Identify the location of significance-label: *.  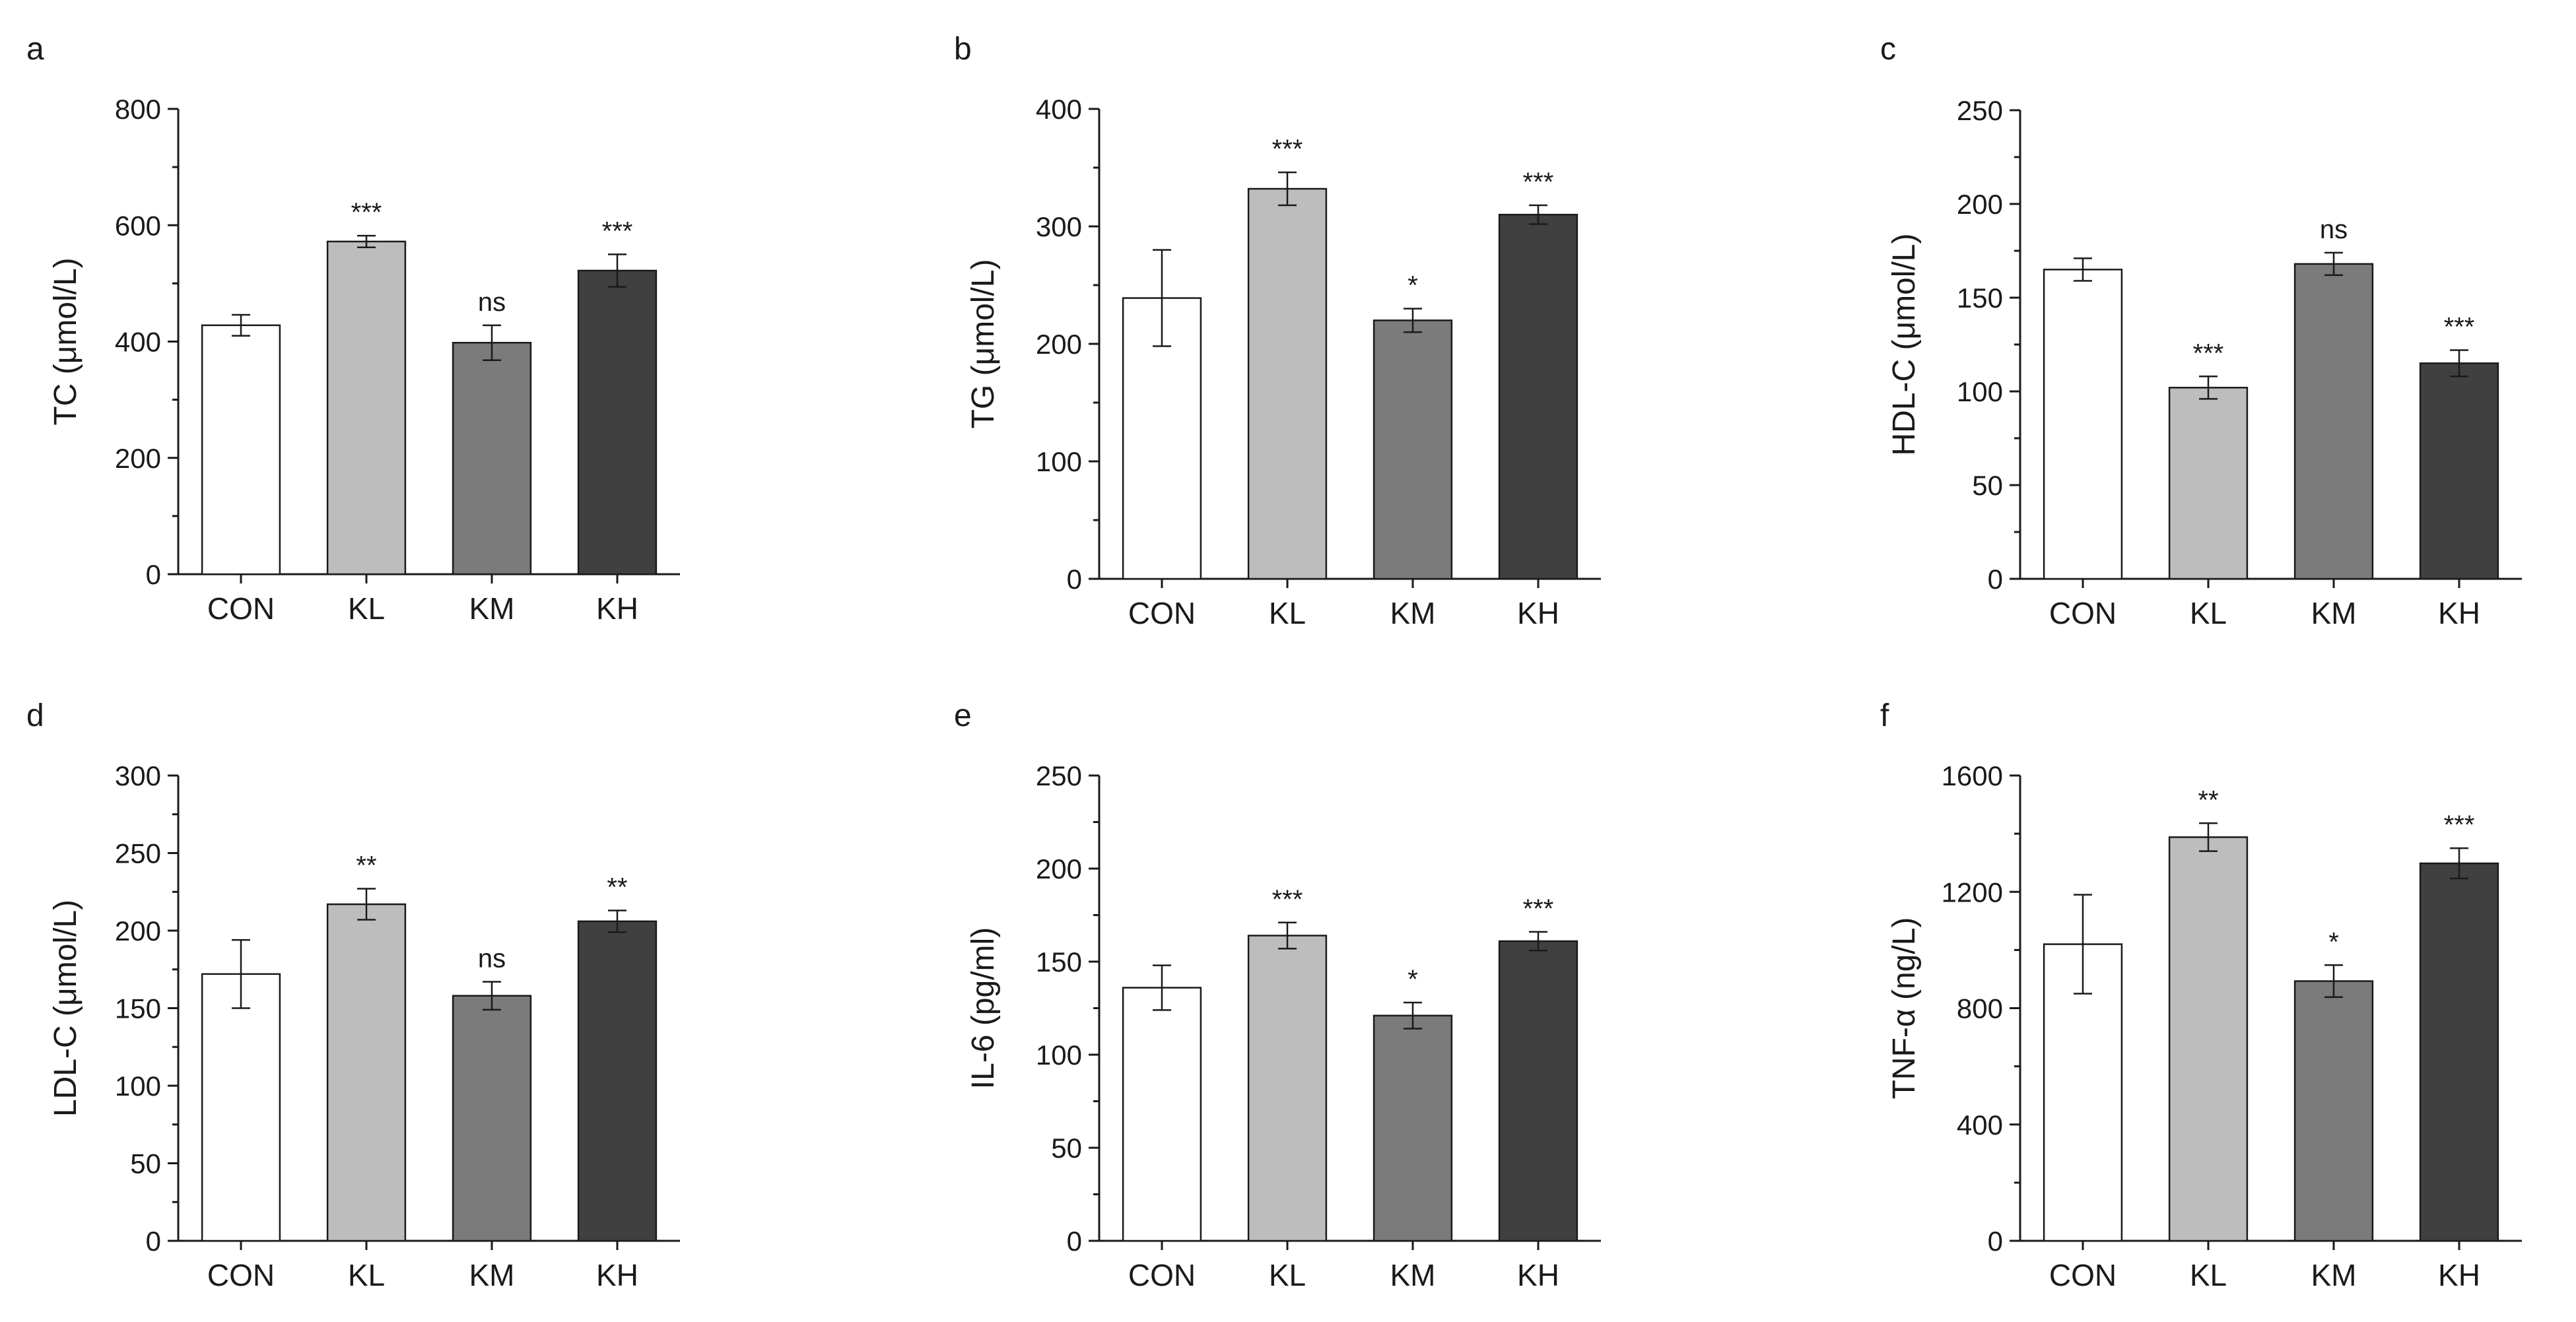
(1412, 285).